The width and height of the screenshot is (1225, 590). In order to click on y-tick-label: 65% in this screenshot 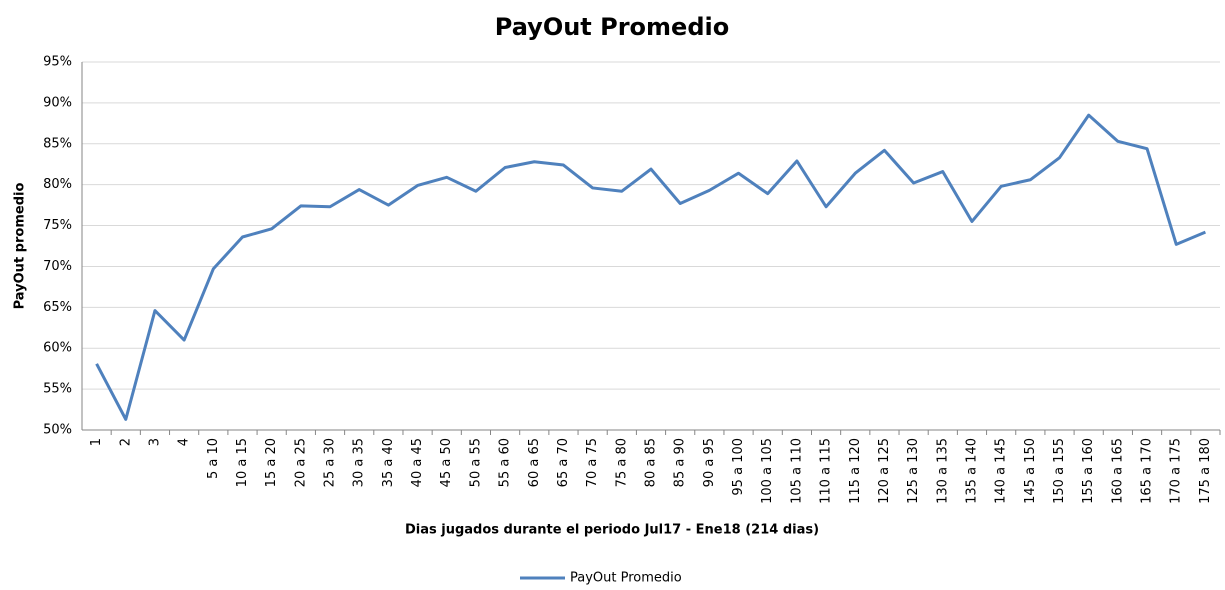, I will do `click(57, 307)`.